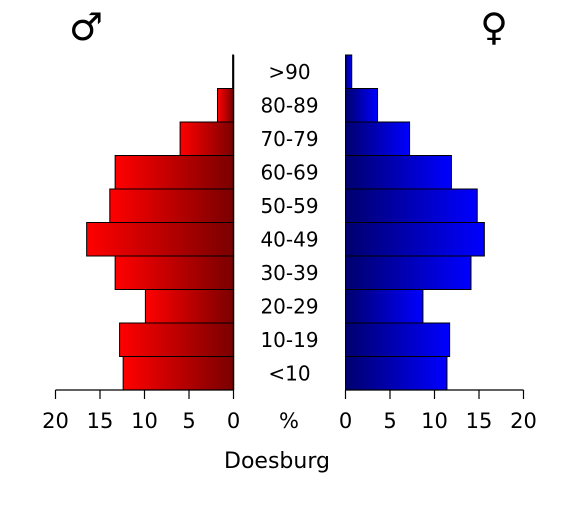  I want to click on age-group-label: >90, so click(289, 72).